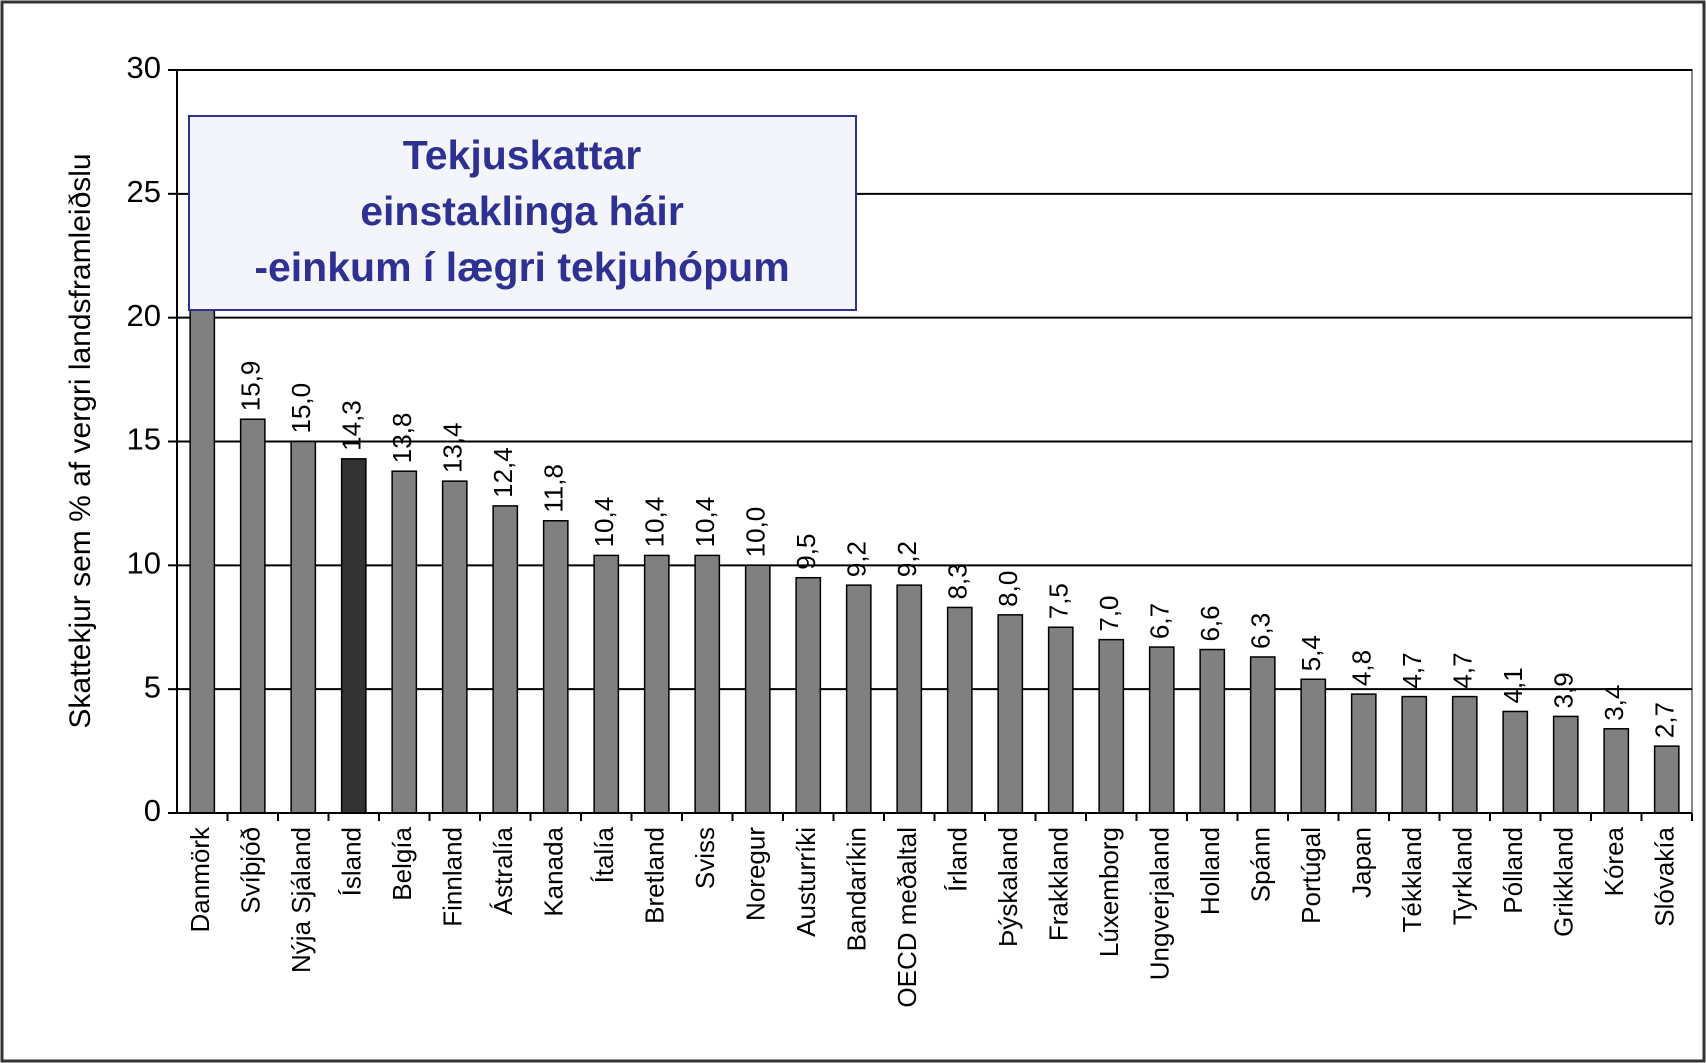  Describe the element at coordinates (144, 439) in the screenshot. I see `y-tick-label: 15` at that location.